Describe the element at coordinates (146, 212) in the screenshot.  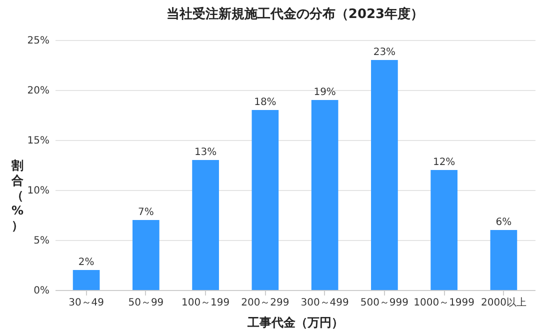
I see `data-label: 7%` at that location.